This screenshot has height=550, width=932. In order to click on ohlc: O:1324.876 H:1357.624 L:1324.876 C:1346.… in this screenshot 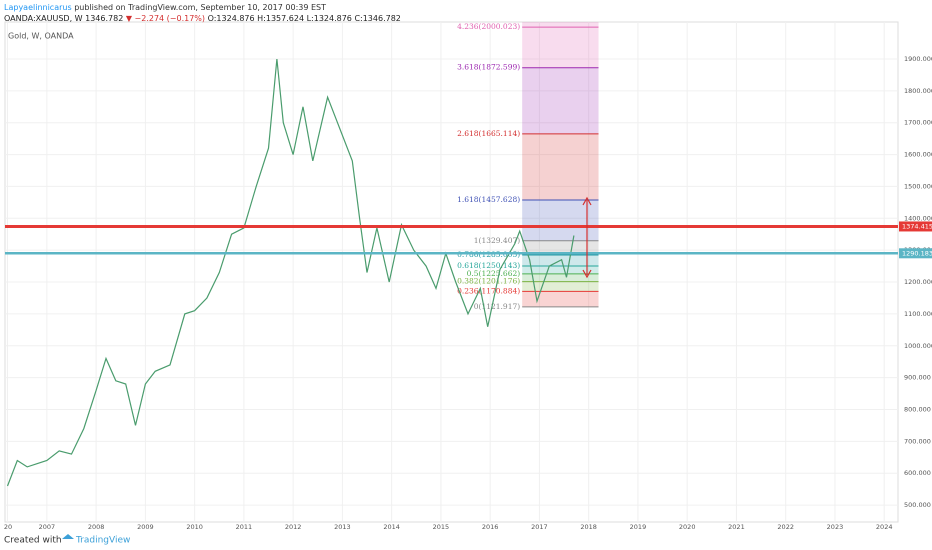, I will do `click(304, 18)`.